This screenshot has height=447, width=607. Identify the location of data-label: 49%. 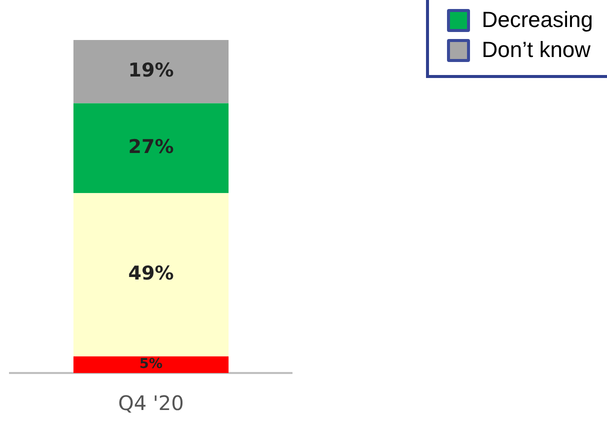
(151, 273).